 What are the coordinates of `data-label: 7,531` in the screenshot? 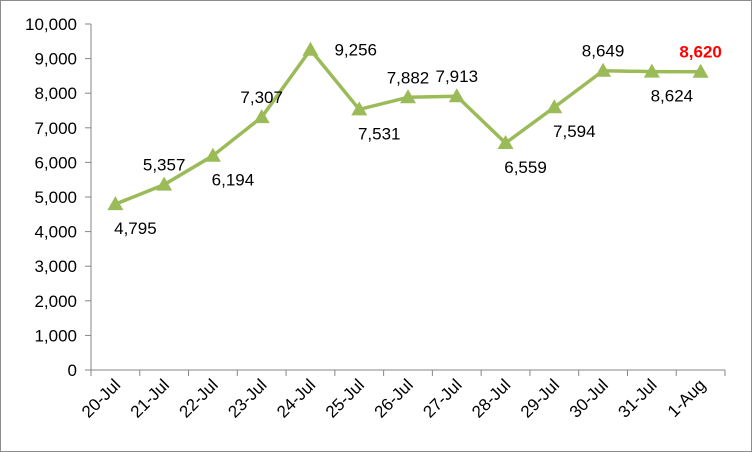 It's located at (379, 133).